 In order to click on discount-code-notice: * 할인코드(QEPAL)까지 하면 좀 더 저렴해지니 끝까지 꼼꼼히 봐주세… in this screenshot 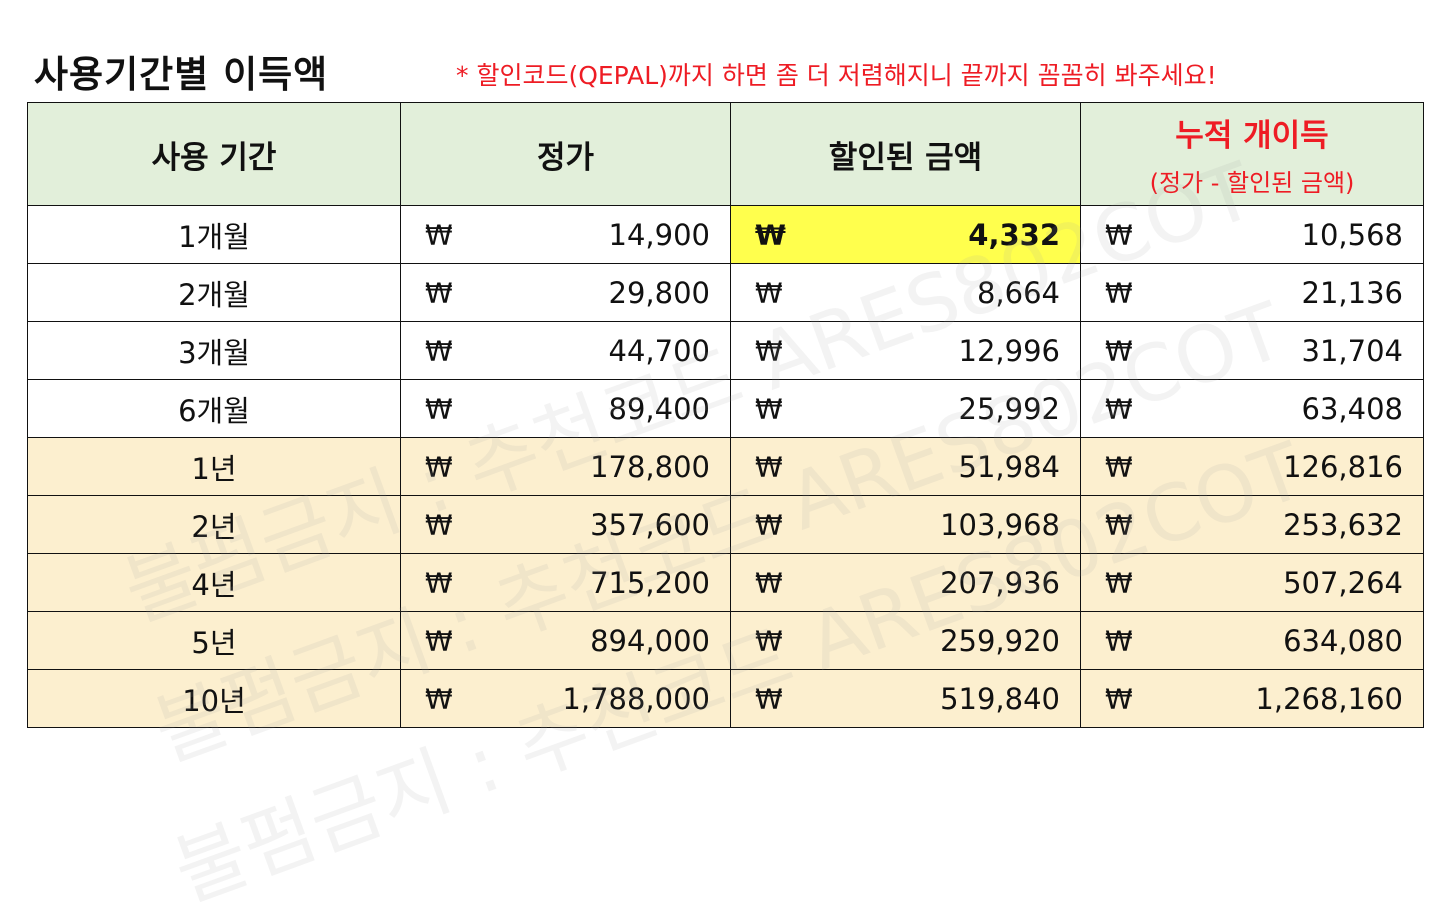, I will do `click(836, 75)`.